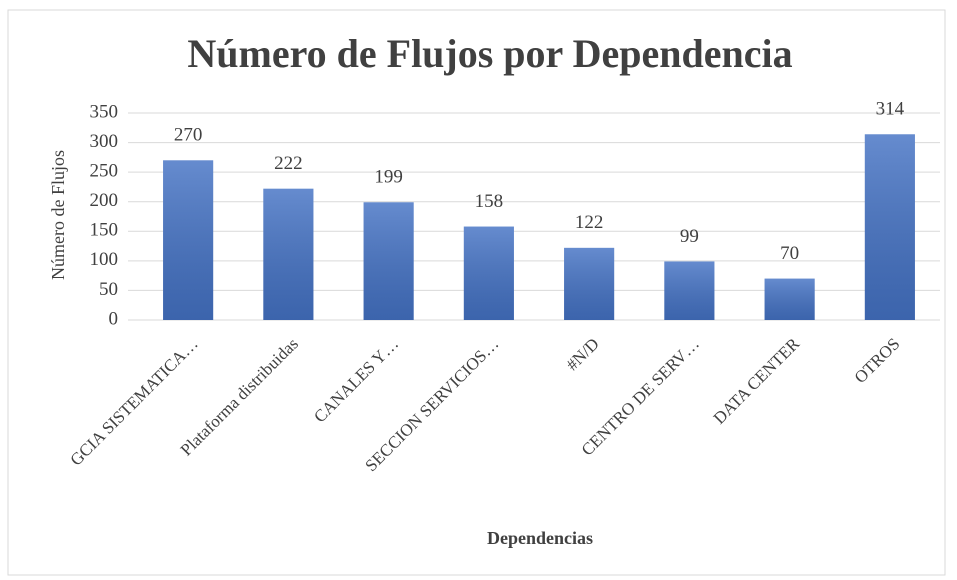 The width and height of the screenshot is (957, 580). What do you see at coordinates (104, 111) in the screenshot?
I see `y-tick-label: 350` at bounding box center [104, 111].